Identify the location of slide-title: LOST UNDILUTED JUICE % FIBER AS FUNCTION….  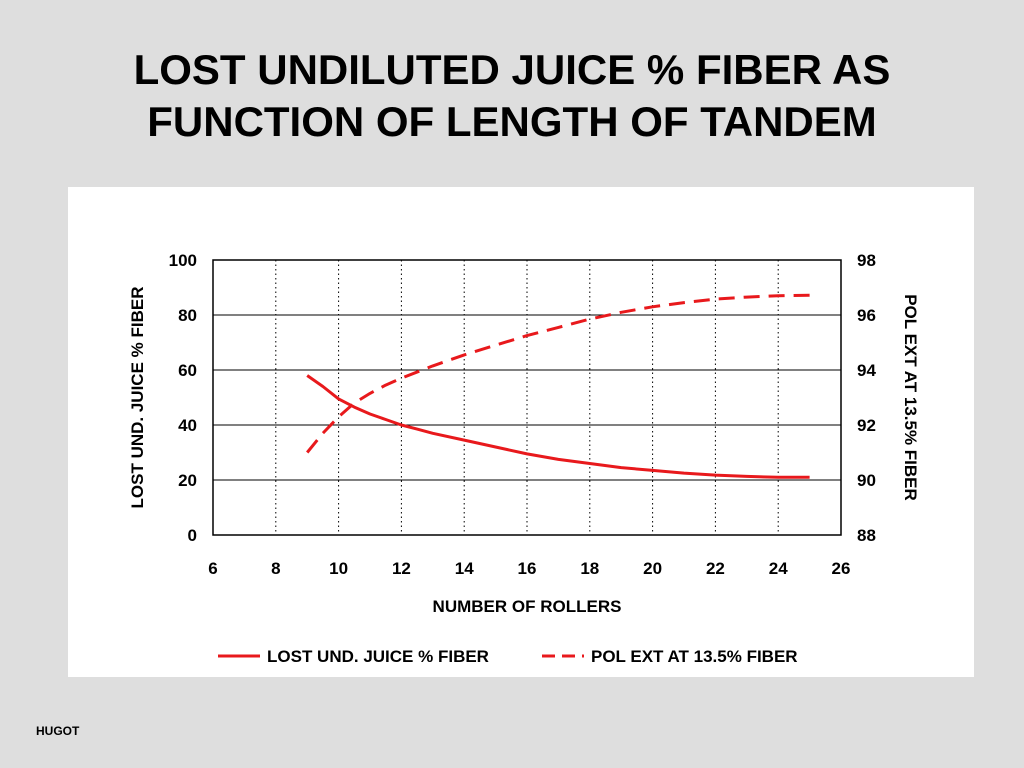
(512, 96).